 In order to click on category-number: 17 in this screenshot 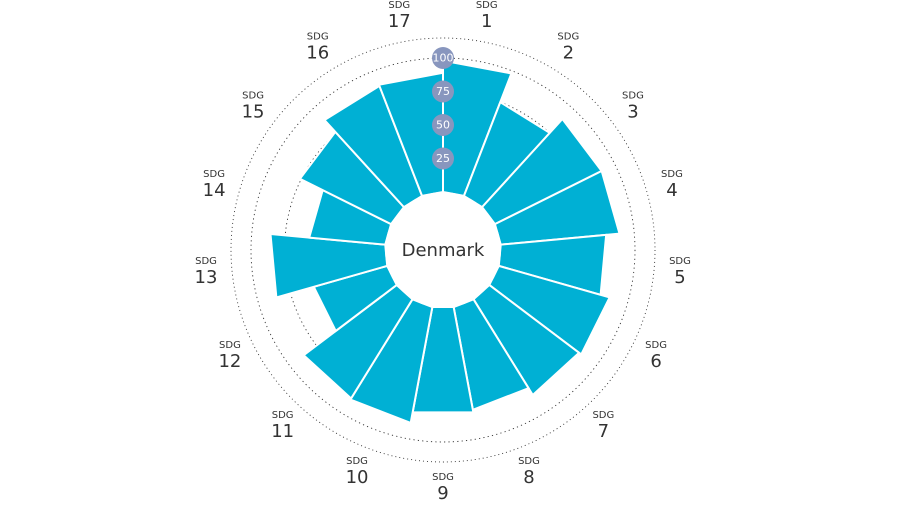, I will do `click(399, 21)`.